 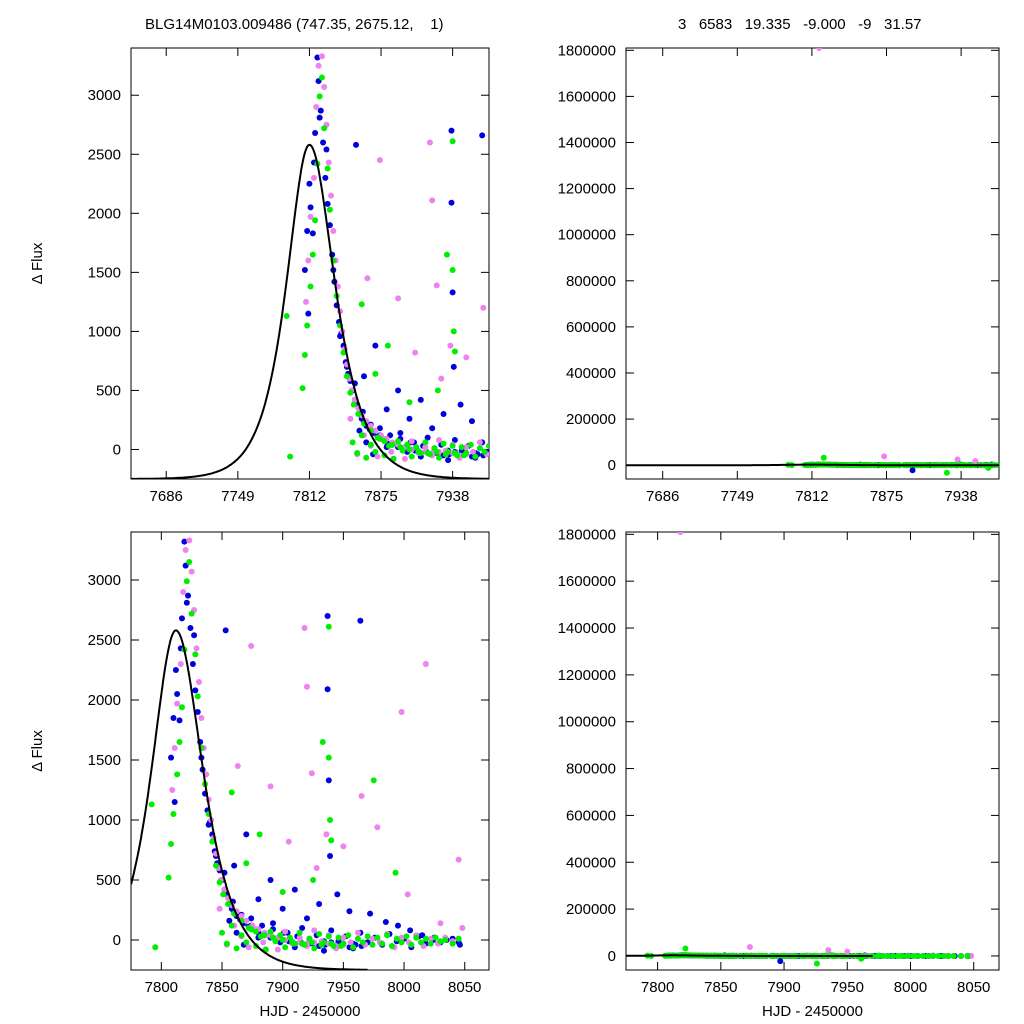 What do you see at coordinates (294, 24) in the screenshot?
I see `header-title-left: BLG14M0103.009486 (747.35, 2675.12, 1)` at bounding box center [294, 24].